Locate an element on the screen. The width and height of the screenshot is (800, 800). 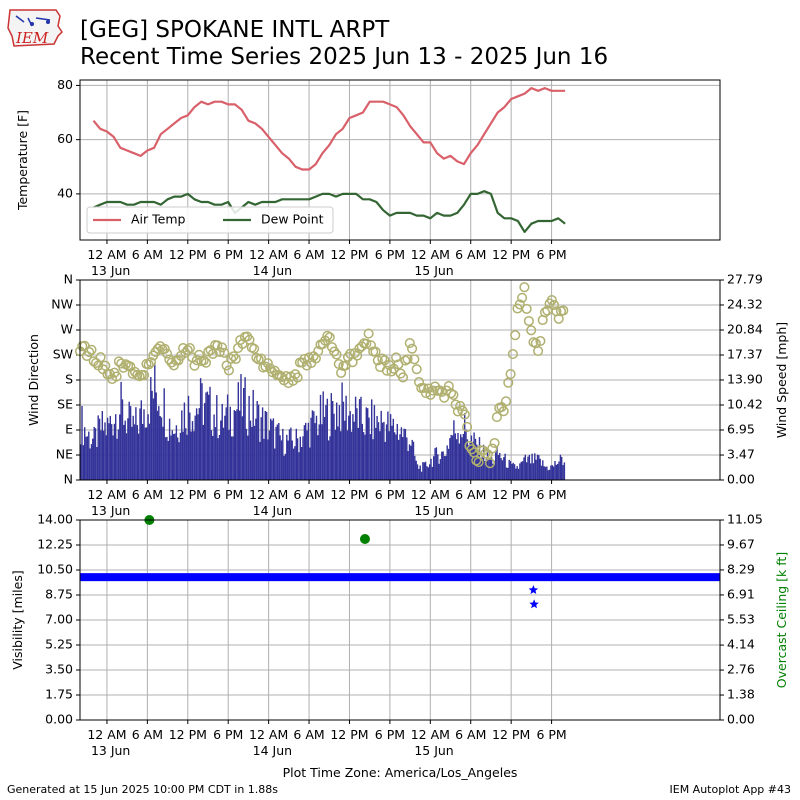
y-tick-label: E is located at coordinates (69, 429).